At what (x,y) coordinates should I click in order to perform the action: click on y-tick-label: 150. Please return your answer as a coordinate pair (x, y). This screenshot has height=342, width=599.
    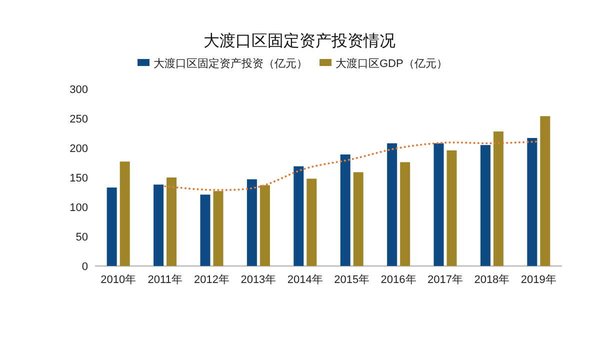
    Looking at the image, I should click on (79, 178).